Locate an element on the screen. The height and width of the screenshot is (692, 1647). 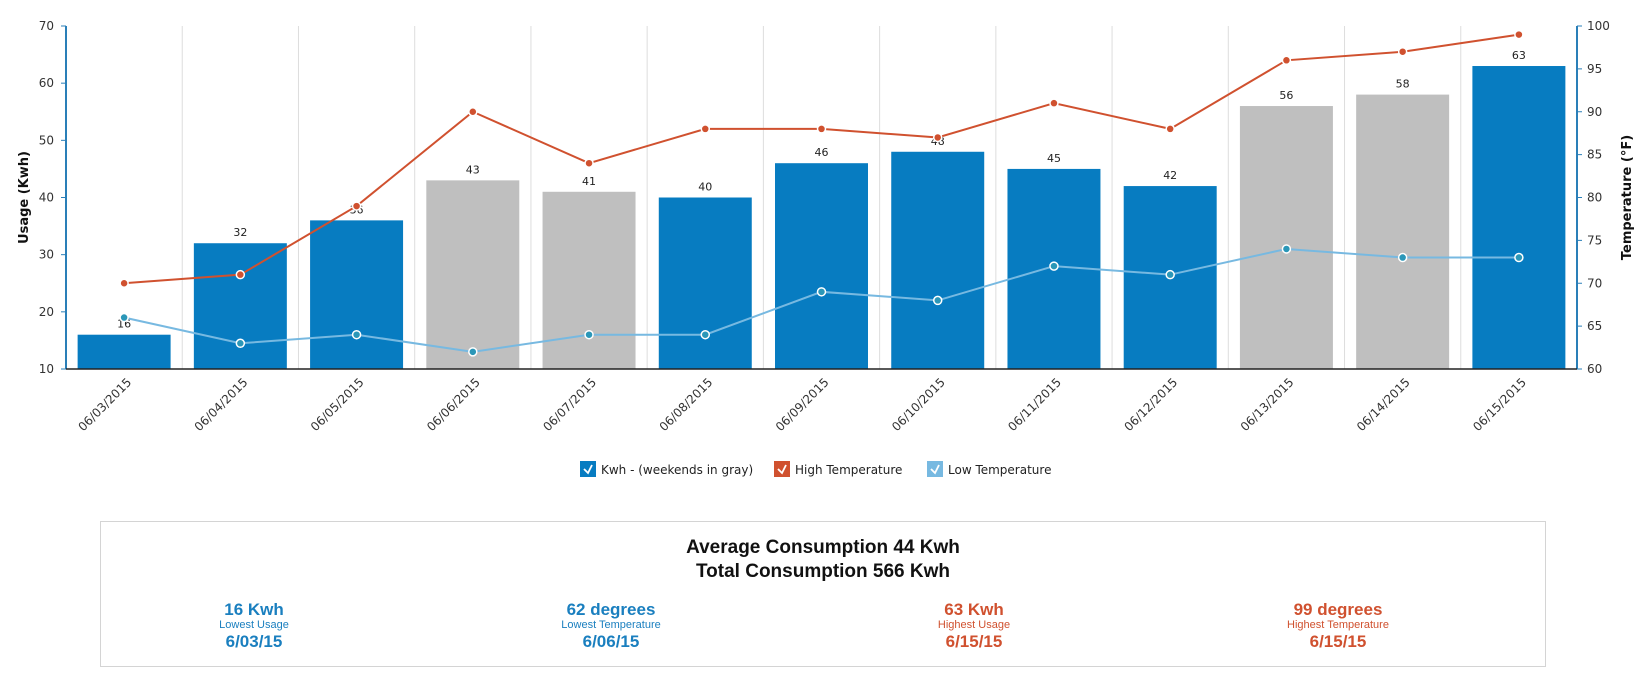
right-tick-label: 95 is located at coordinates (1594, 69).